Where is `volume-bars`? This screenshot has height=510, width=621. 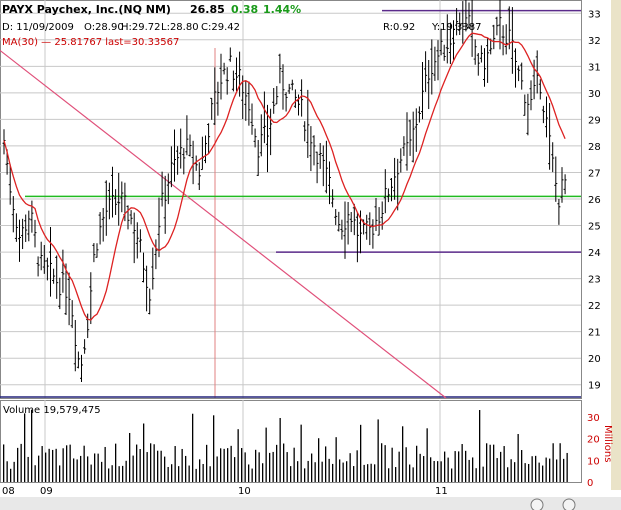
volume-bars is located at coordinates (285, 445).